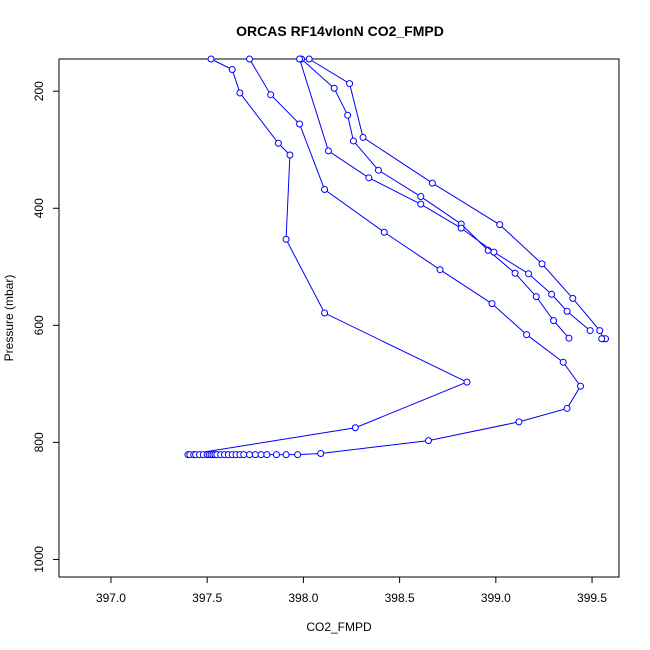 The height and width of the screenshot is (650, 650). I want to click on x-axis-label: CO2_FMPD, so click(339, 627).